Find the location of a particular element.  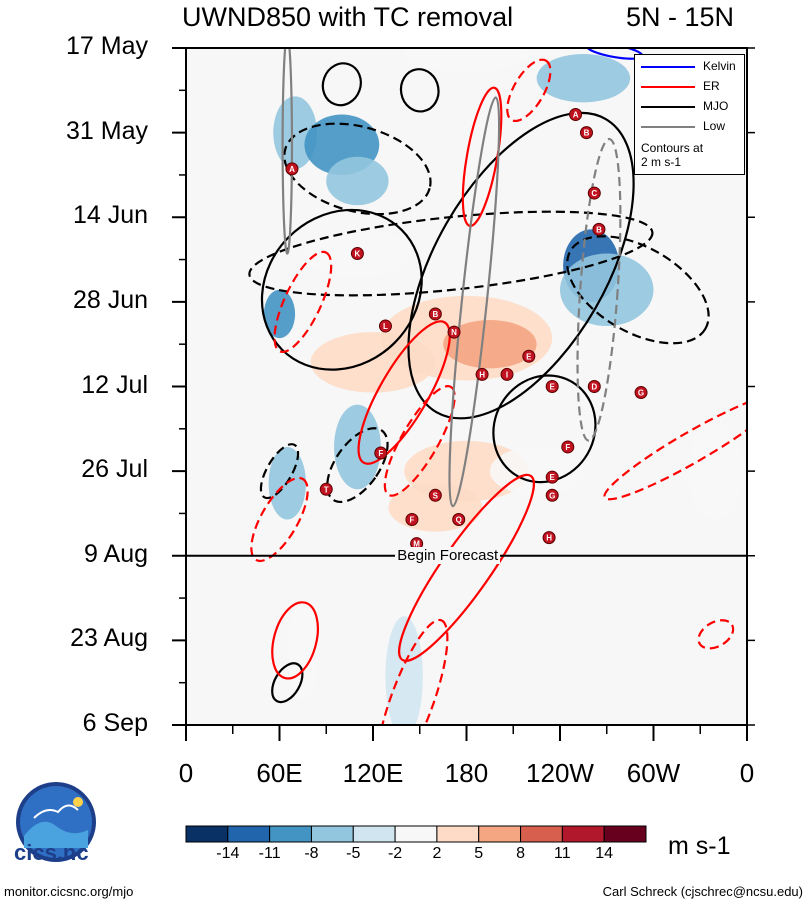

colorbar-tick-label: 2 is located at coordinates (437, 853).